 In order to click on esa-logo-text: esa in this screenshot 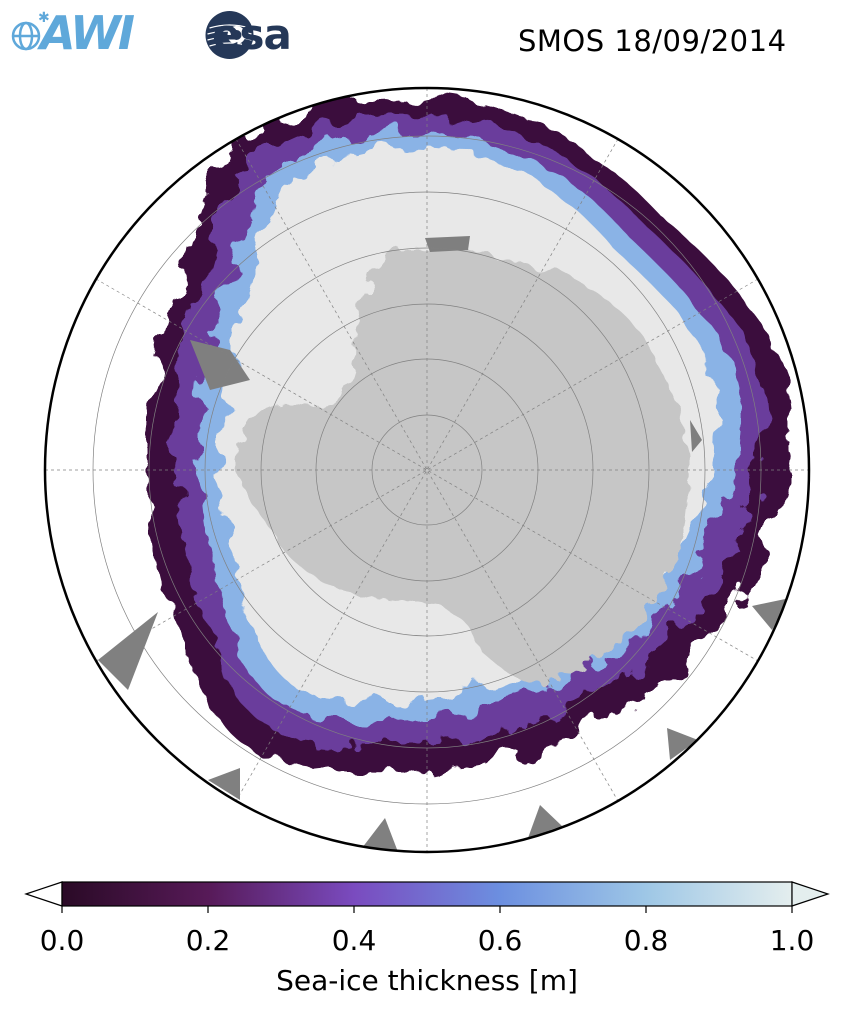, I will do `click(252, 34)`.